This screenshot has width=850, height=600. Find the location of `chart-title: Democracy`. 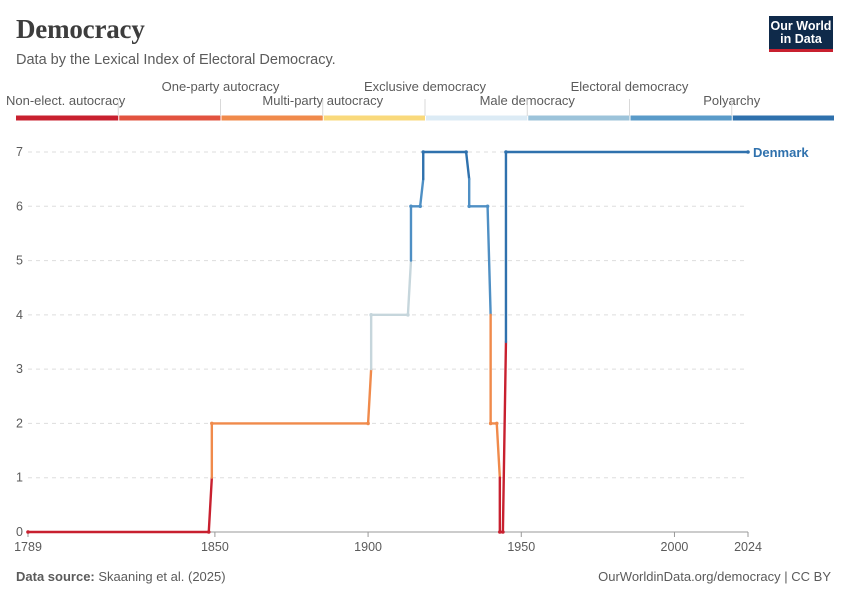

chart-title: Democracy is located at coordinates (80, 29).